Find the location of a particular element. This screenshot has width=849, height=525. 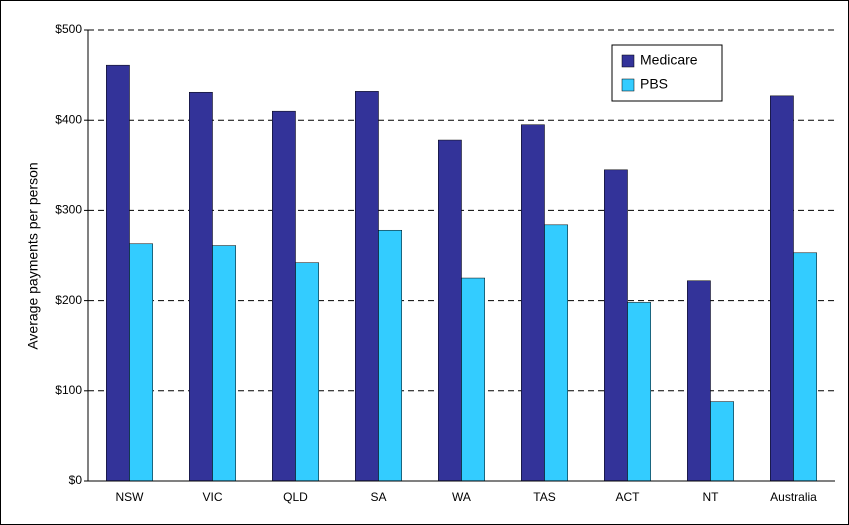

x-tick-label: WA is located at coordinates (461, 497).